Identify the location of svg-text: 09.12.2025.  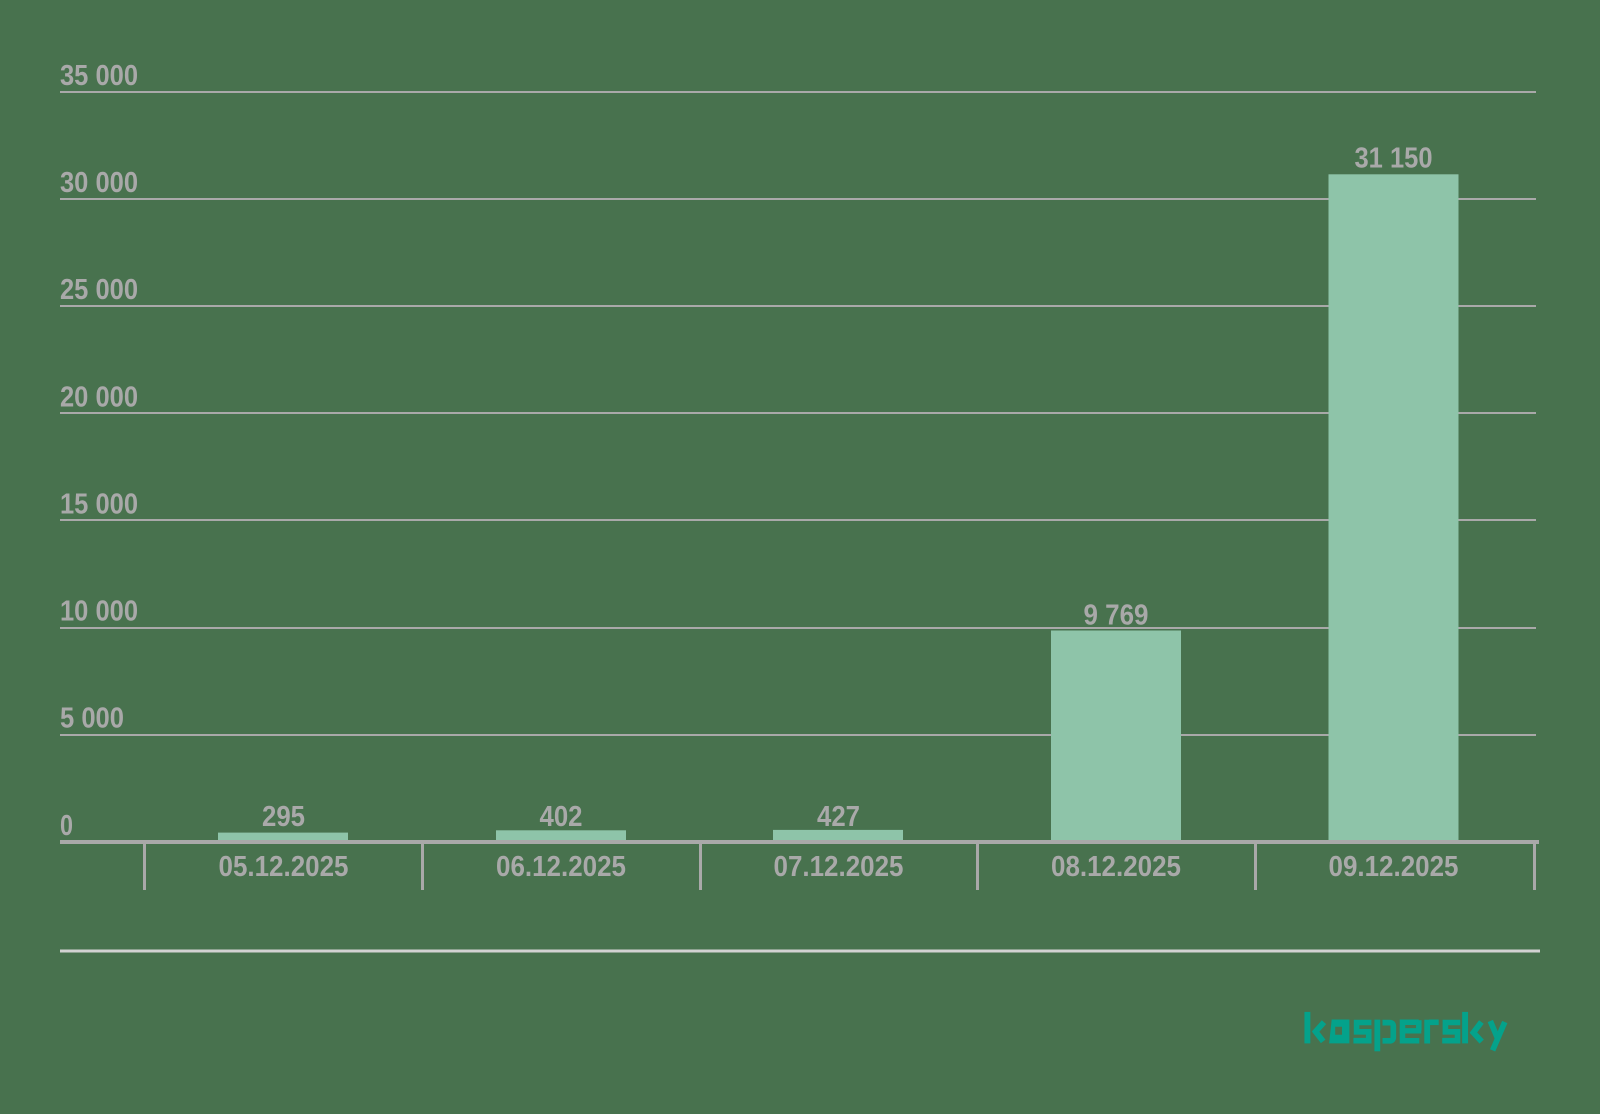
(1394, 867).